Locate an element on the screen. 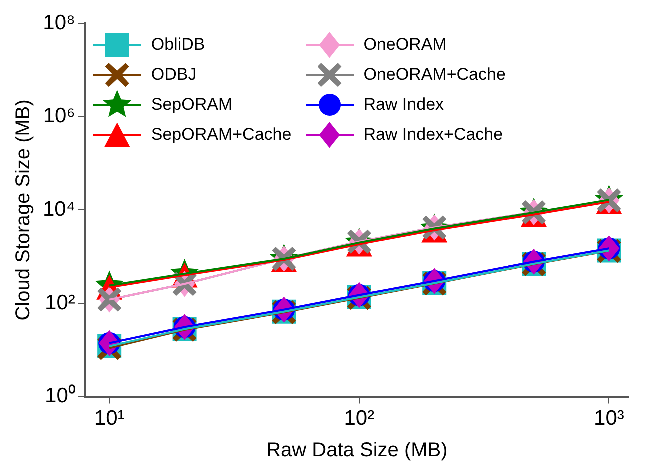 The height and width of the screenshot is (475, 659). legend-label: Raw Index is located at coordinates (404, 104).